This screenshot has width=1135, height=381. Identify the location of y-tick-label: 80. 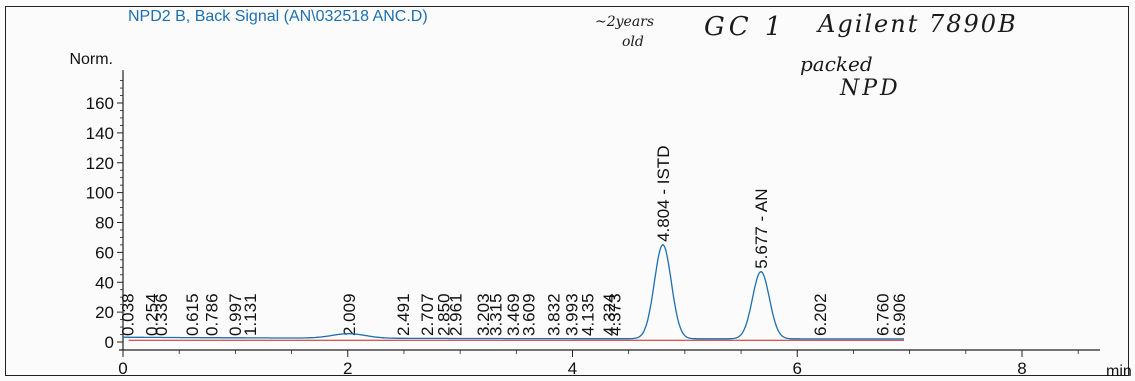
(104, 223).